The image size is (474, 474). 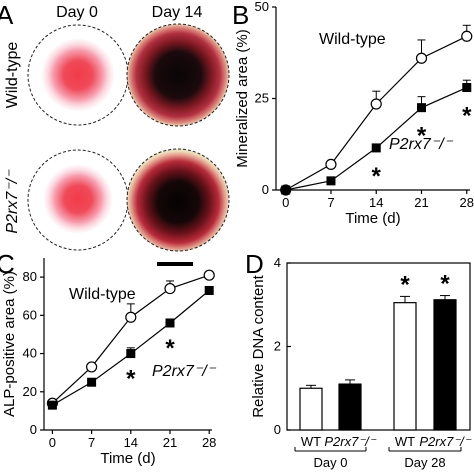 I want to click on row-label-wildtype: Wild-type, so click(x=12, y=75).